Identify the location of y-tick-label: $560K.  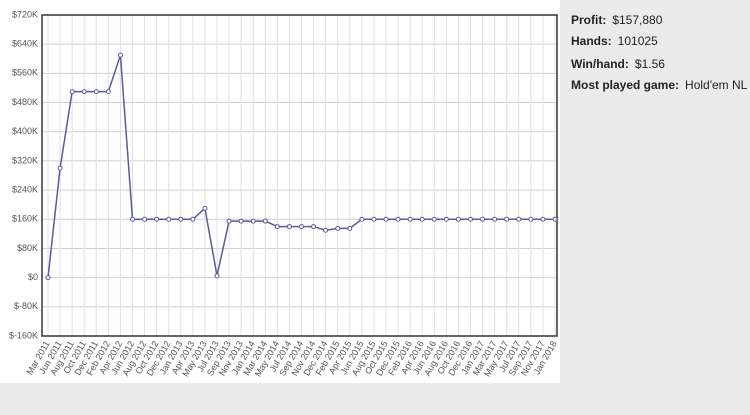
(25, 73).